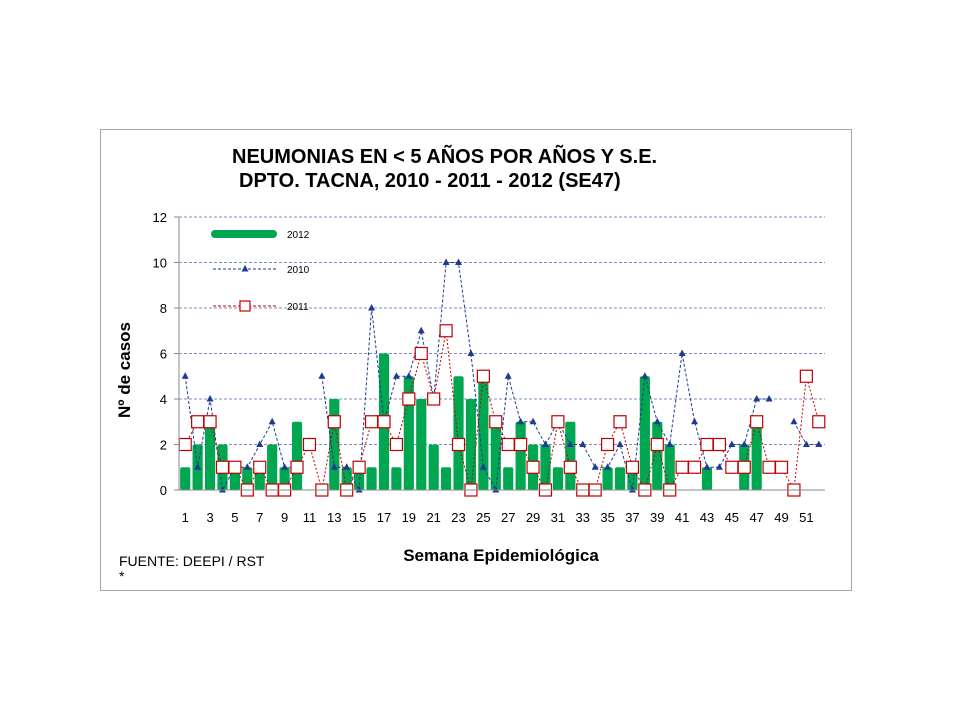 The width and height of the screenshot is (960, 720). What do you see at coordinates (558, 517) in the screenshot?
I see `x-tick-label: 31` at bounding box center [558, 517].